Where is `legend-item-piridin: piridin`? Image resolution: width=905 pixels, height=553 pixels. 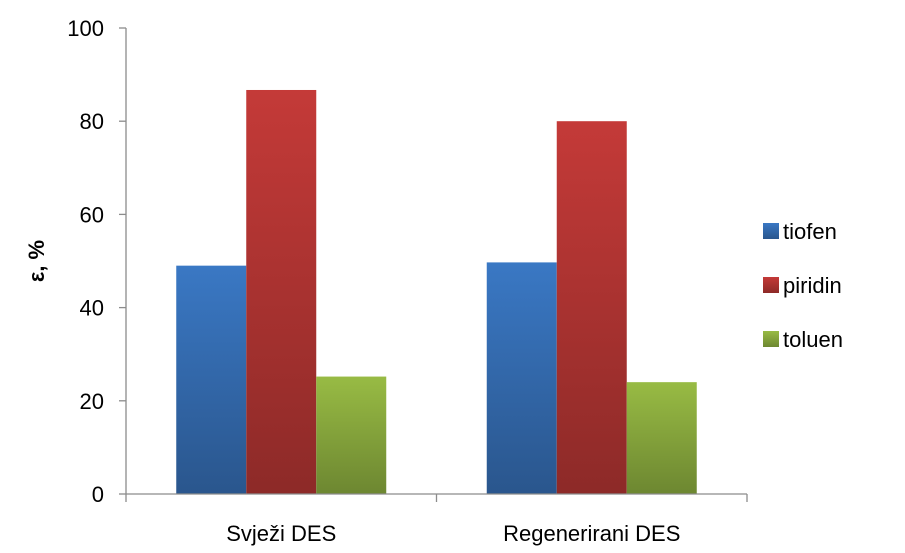 legend-item-piridin: piridin is located at coordinates (802, 285).